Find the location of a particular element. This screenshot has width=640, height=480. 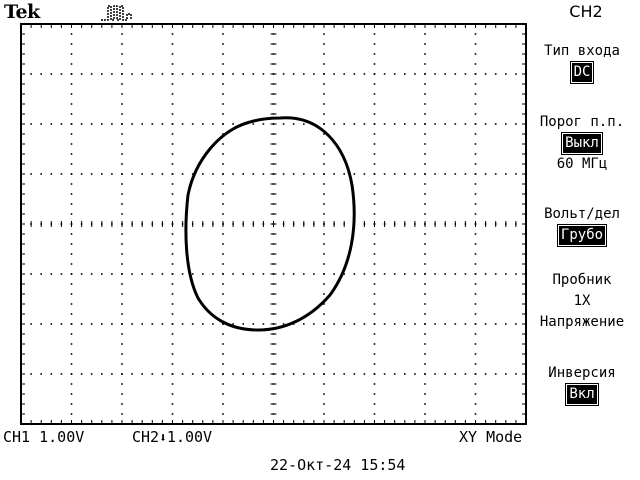

menu-item-value: Грубо is located at coordinates (582, 235).